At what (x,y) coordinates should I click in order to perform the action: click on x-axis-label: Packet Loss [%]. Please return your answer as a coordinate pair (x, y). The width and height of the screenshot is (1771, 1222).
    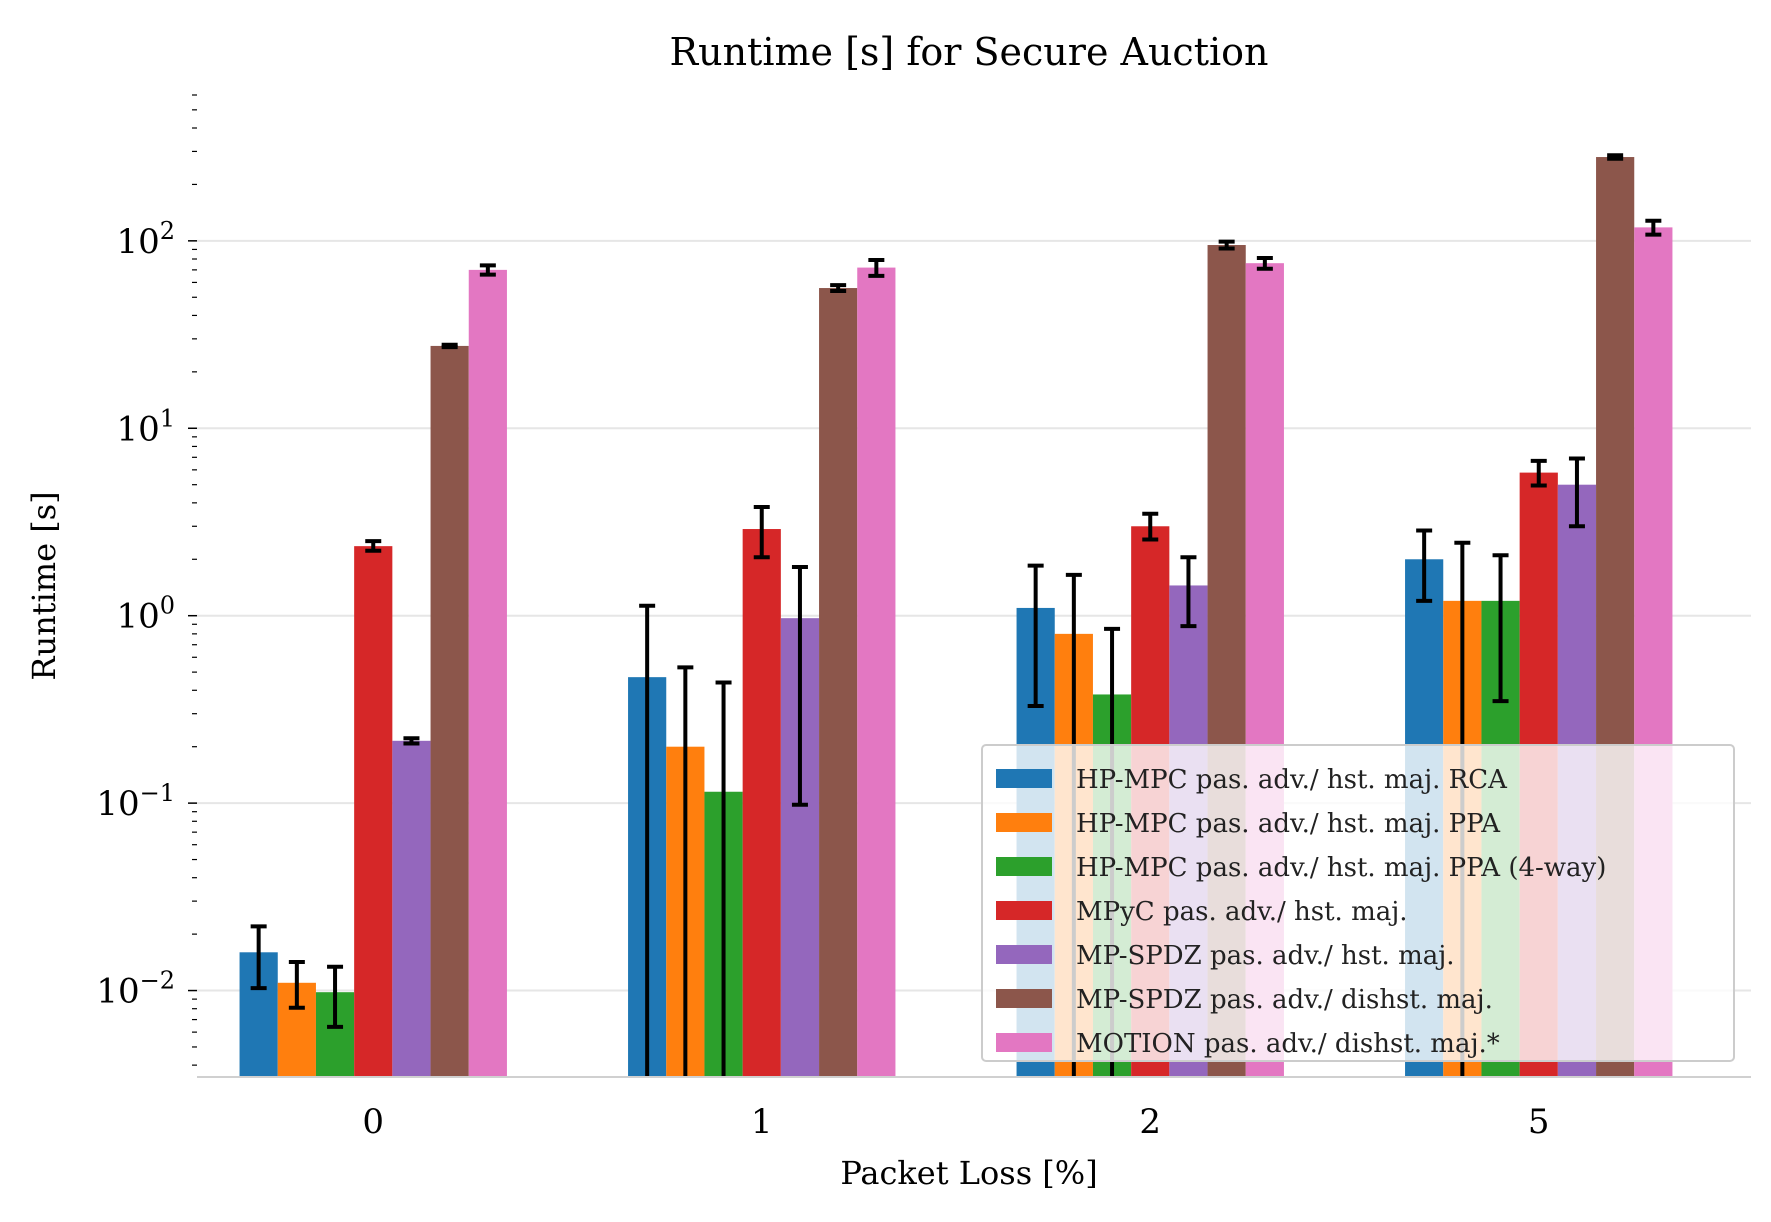
    Looking at the image, I should click on (968, 1173).